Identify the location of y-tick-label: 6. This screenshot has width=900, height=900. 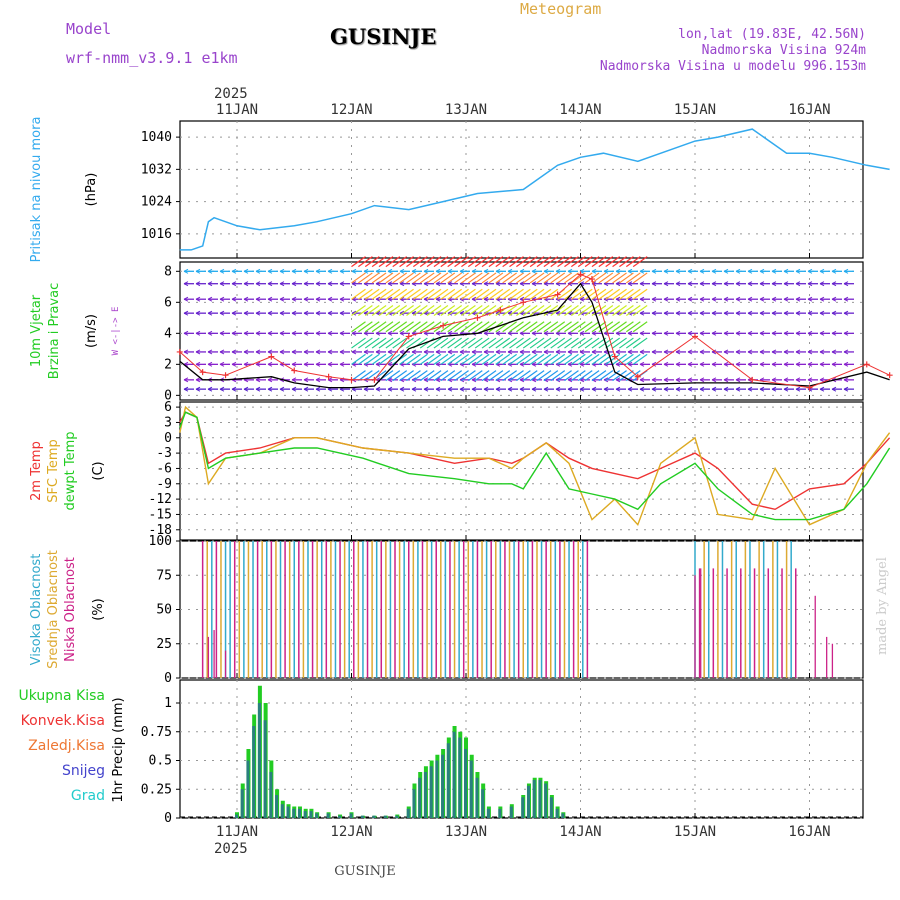
(168, 302).